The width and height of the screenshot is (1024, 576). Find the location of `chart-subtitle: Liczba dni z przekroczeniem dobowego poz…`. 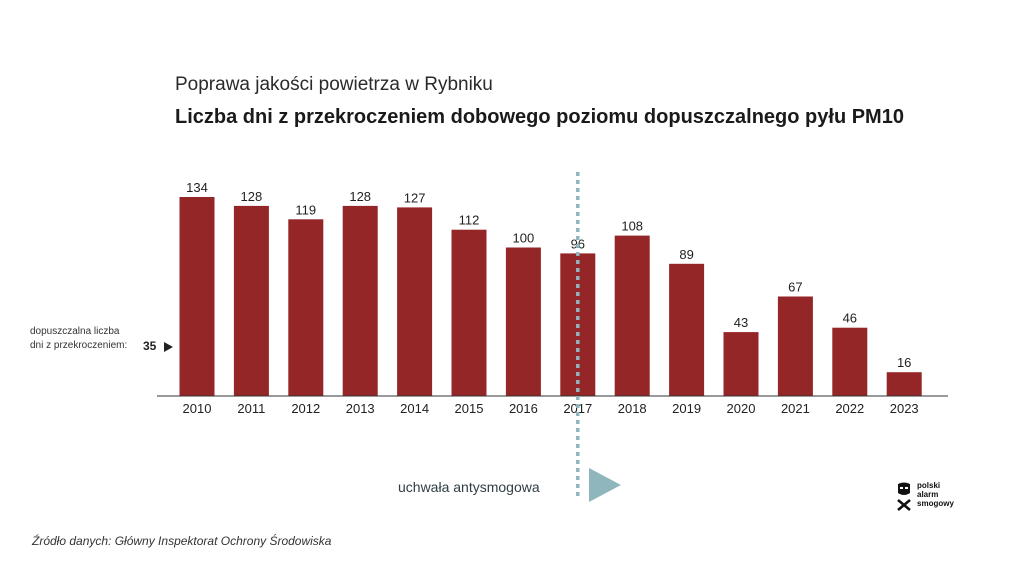

chart-subtitle: Liczba dni z przekroczeniem dobowego poz… is located at coordinates (539, 117).